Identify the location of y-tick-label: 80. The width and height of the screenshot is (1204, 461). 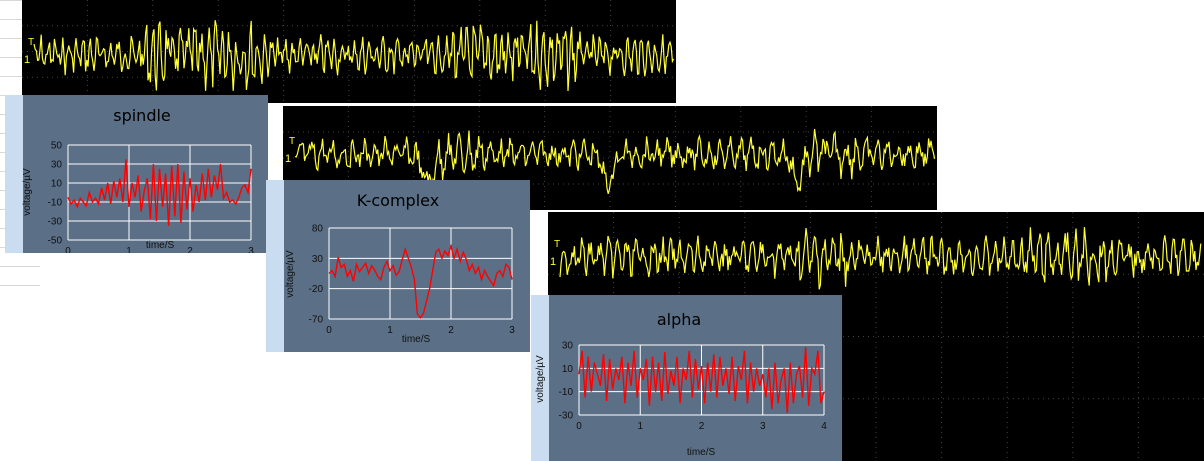
(318, 229).